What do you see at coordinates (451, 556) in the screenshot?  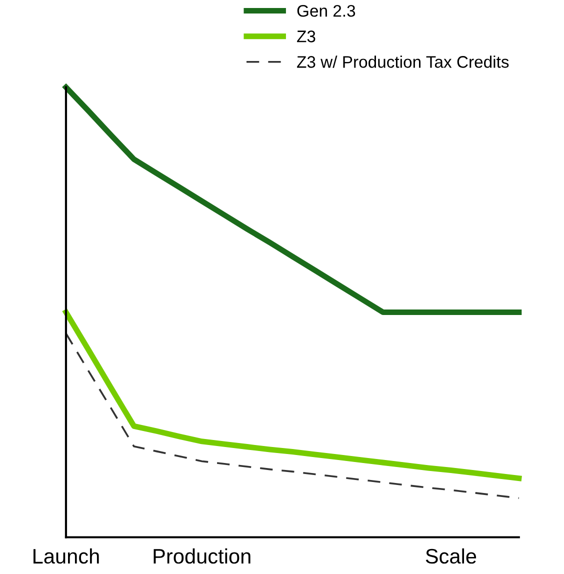 I see `x-tick-label: Scale` at bounding box center [451, 556].